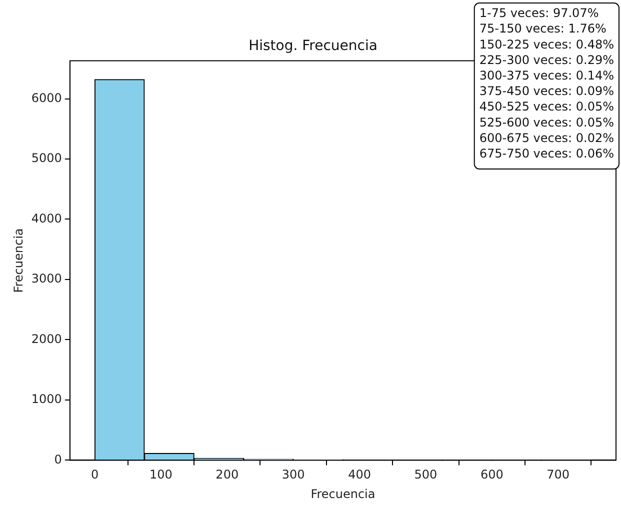 The height and width of the screenshot is (512, 621). Describe the element at coordinates (426, 475) in the screenshot. I see `x-tick-label: 500` at that location.